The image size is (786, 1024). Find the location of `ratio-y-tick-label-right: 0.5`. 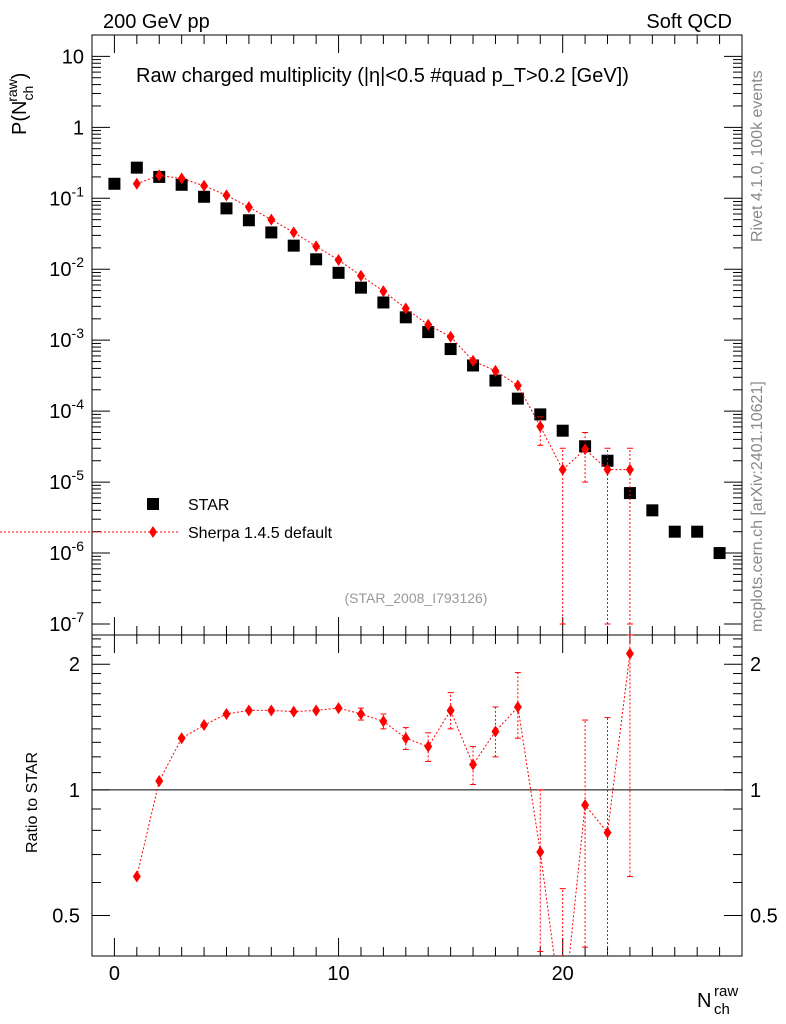

ratio-y-tick-label-right: 0.5 is located at coordinates (764, 917).